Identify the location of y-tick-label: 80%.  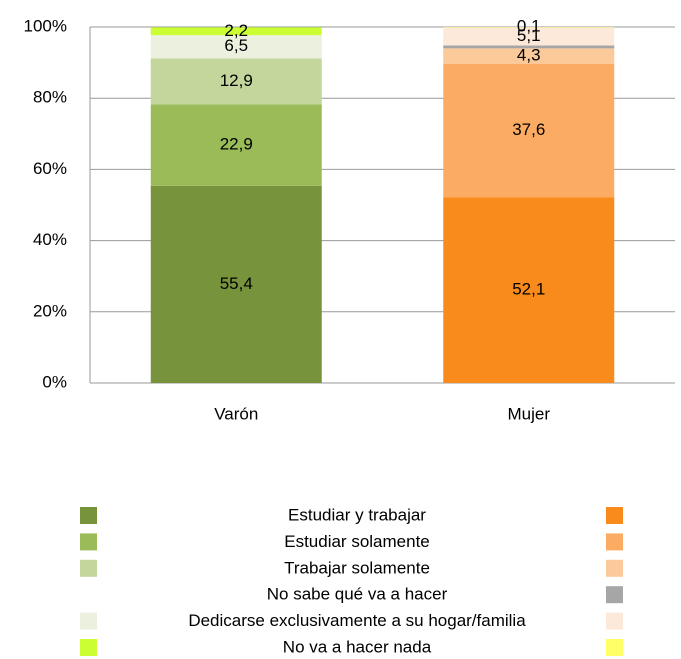
(50, 97).